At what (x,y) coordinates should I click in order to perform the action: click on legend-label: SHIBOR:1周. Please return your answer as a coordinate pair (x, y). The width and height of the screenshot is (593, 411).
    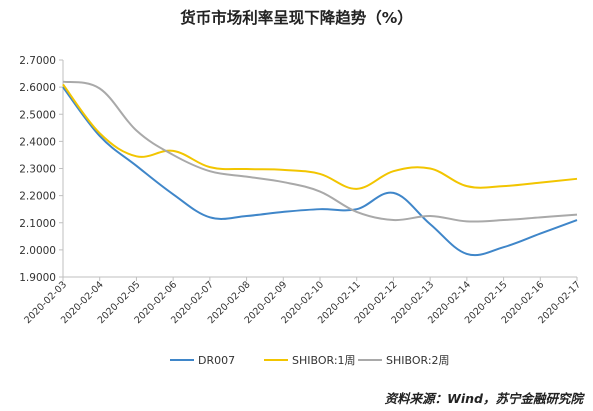
    Looking at the image, I should click on (324, 360).